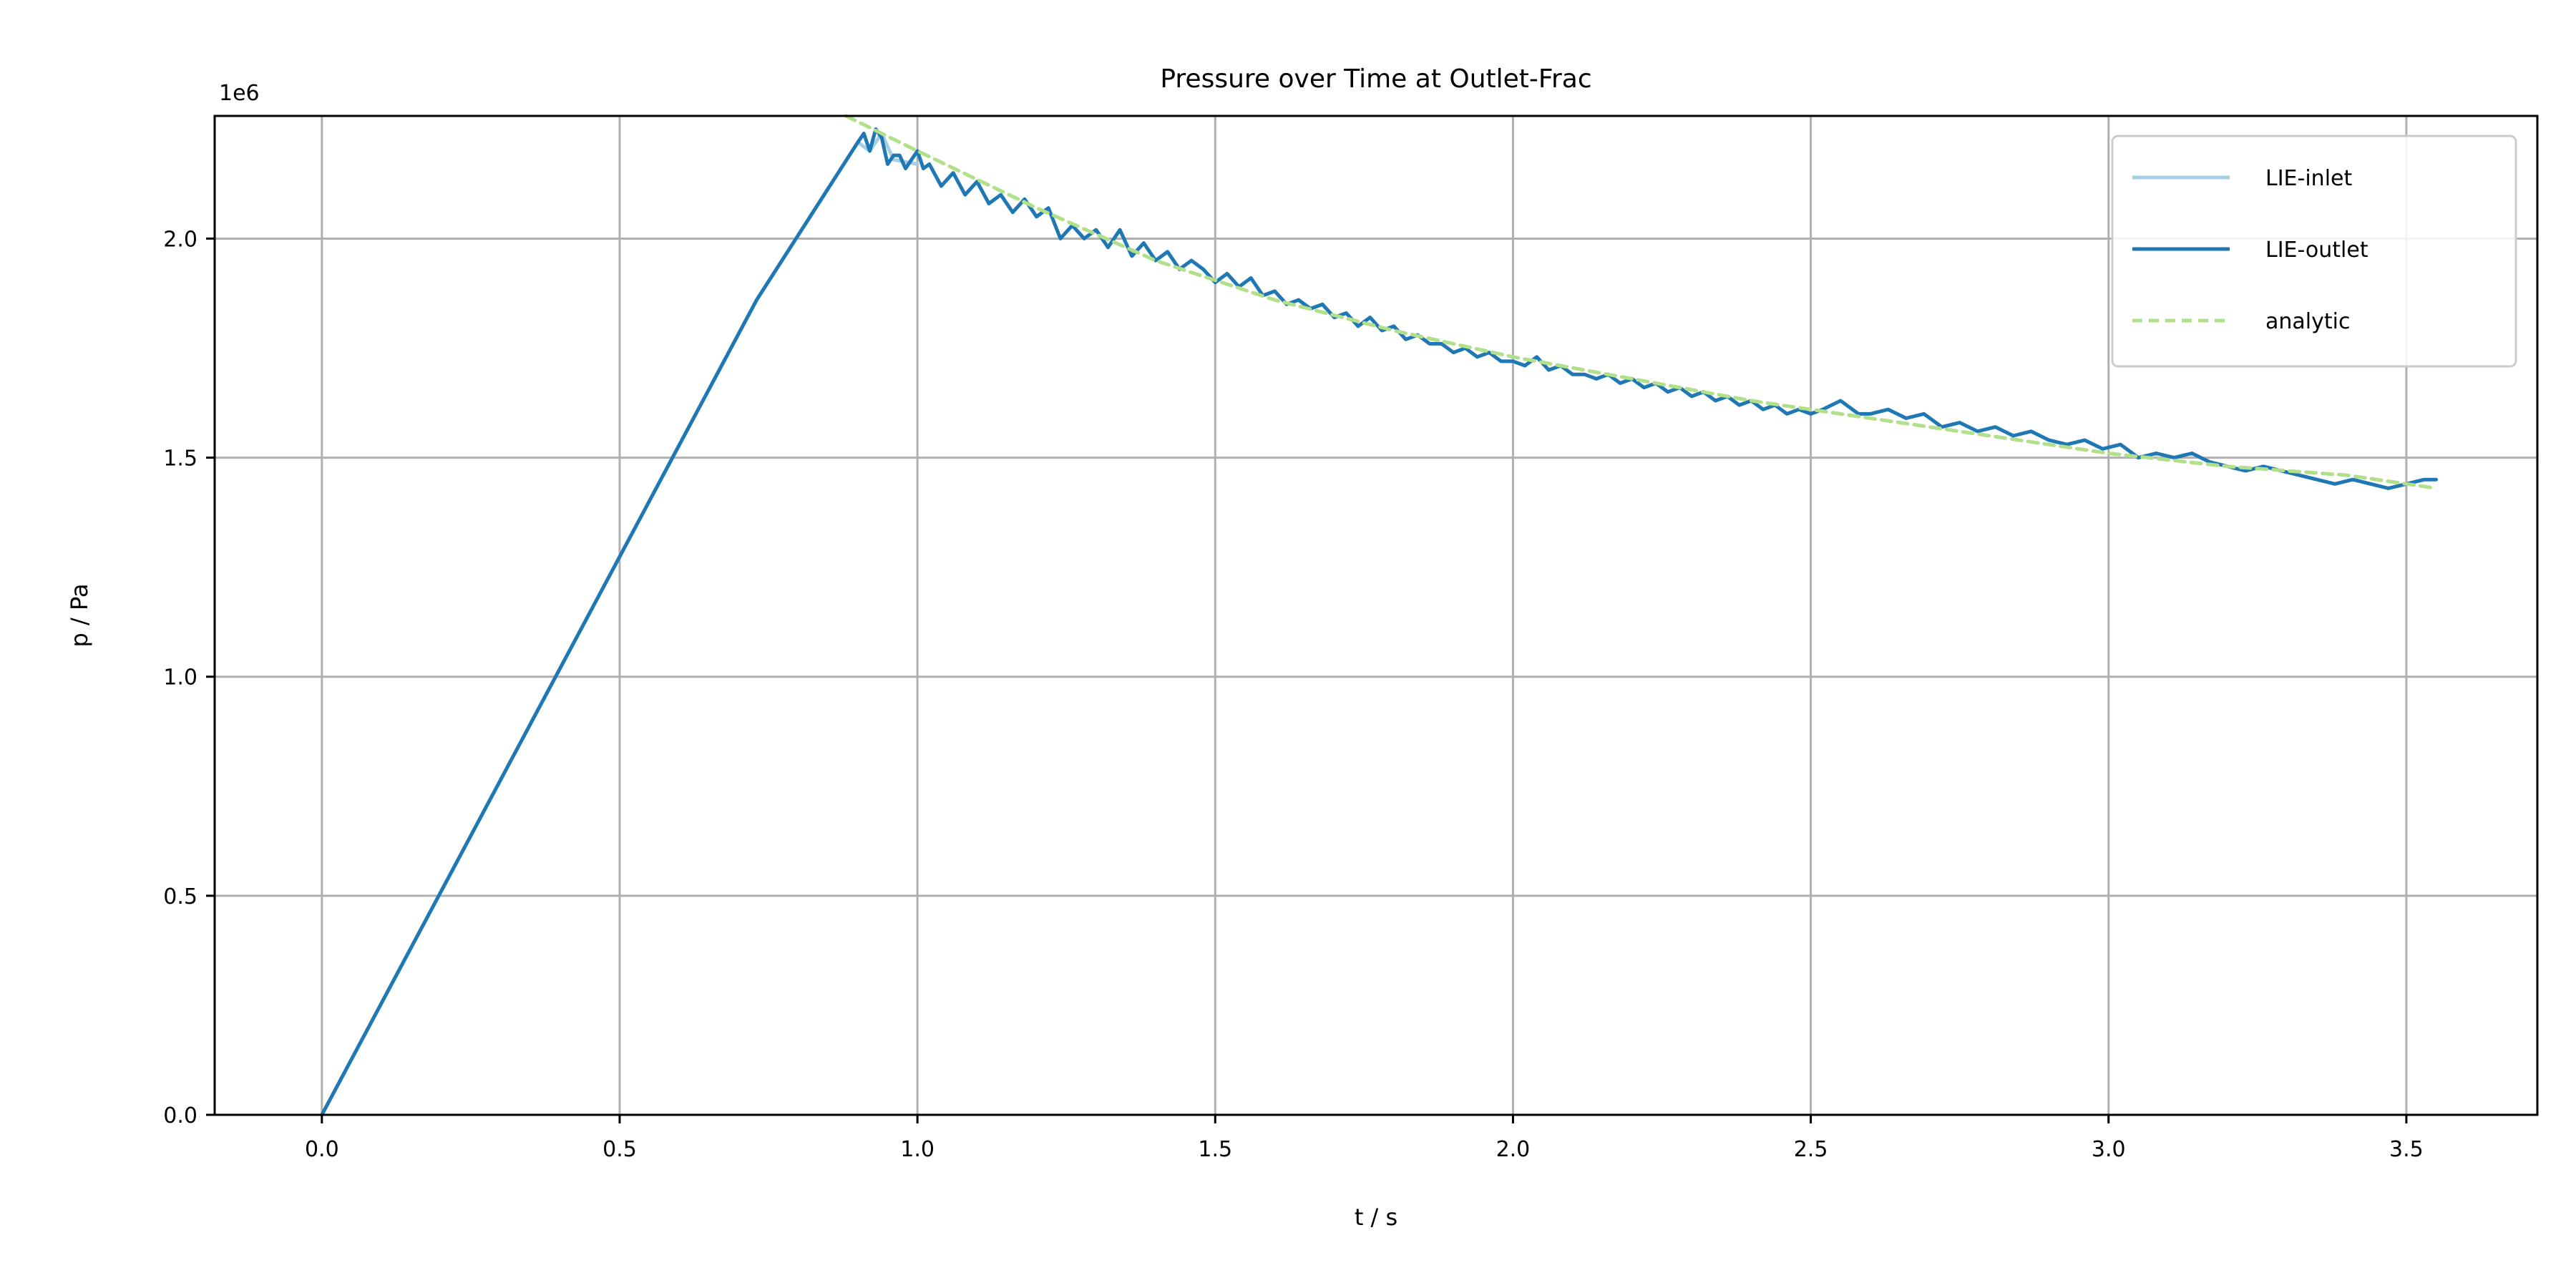  I want to click on x-tick-label: 2.0, so click(1513, 1149).